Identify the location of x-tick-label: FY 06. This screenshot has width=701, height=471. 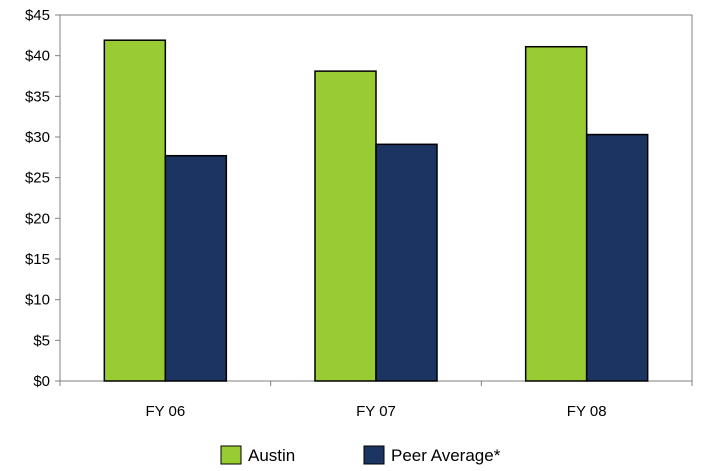
(165, 411).